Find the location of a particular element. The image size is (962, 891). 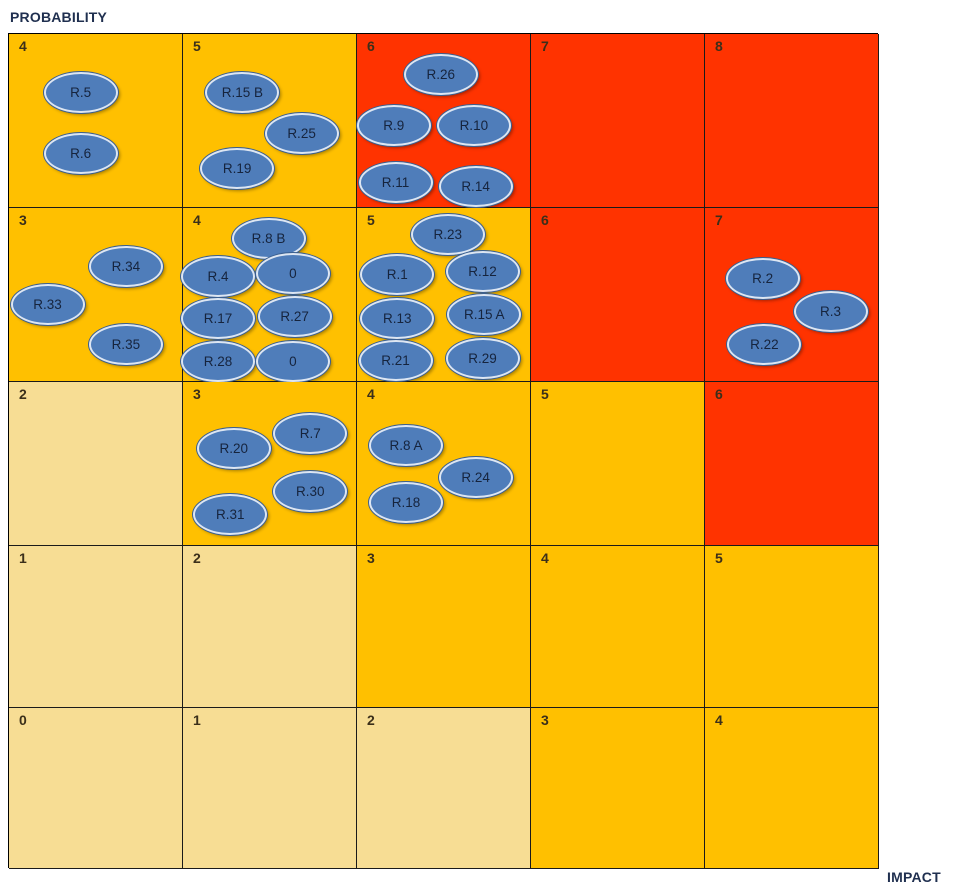

risk-bubble: R.11 is located at coordinates (395, 183).